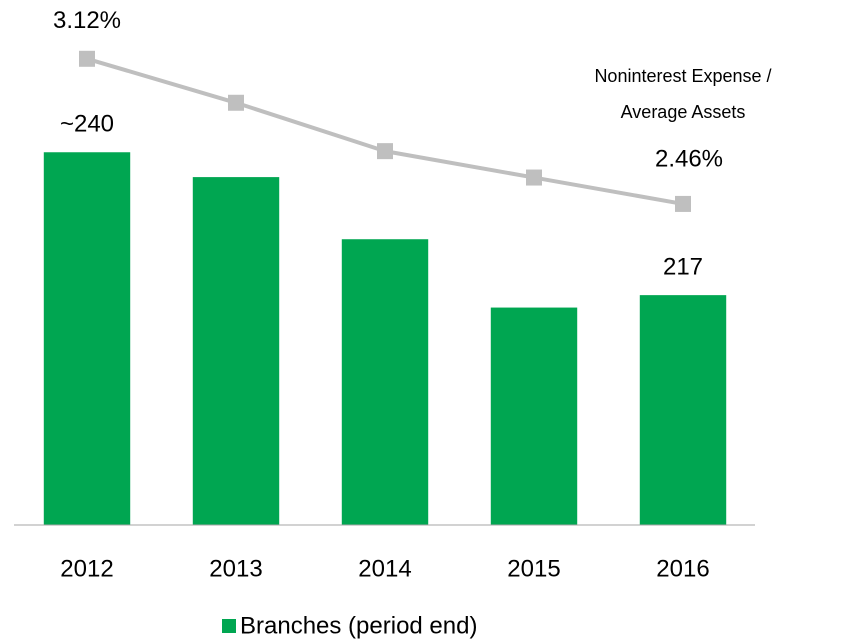  What do you see at coordinates (384, 568) in the screenshot?
I see `x-tick-label: 2014` at bounding box center [384, 568].